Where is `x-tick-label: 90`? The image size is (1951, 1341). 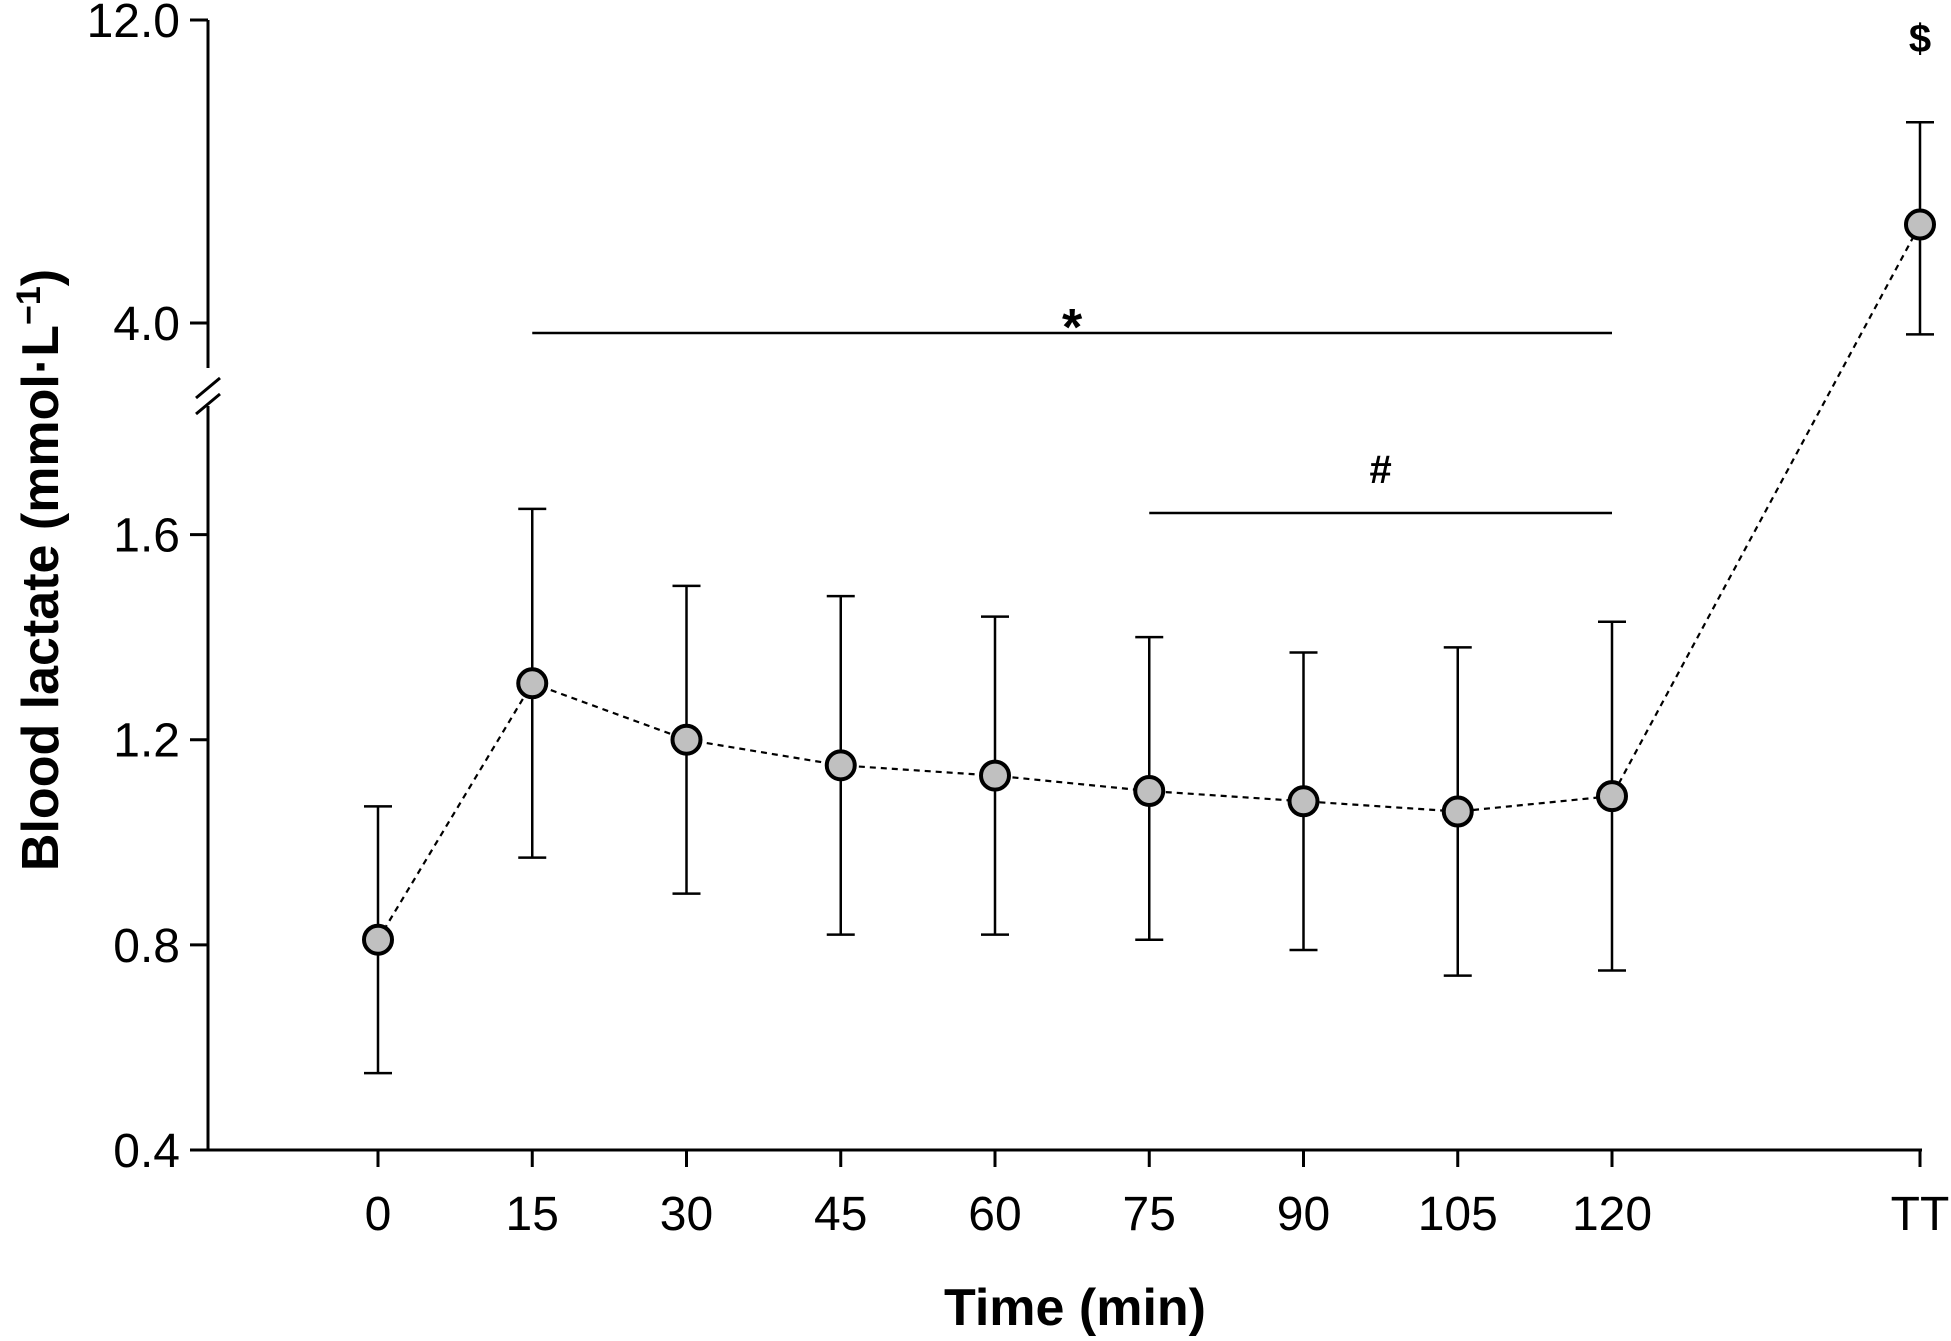
x-tick-label: 90 is located at coordinates (1303, 1214).